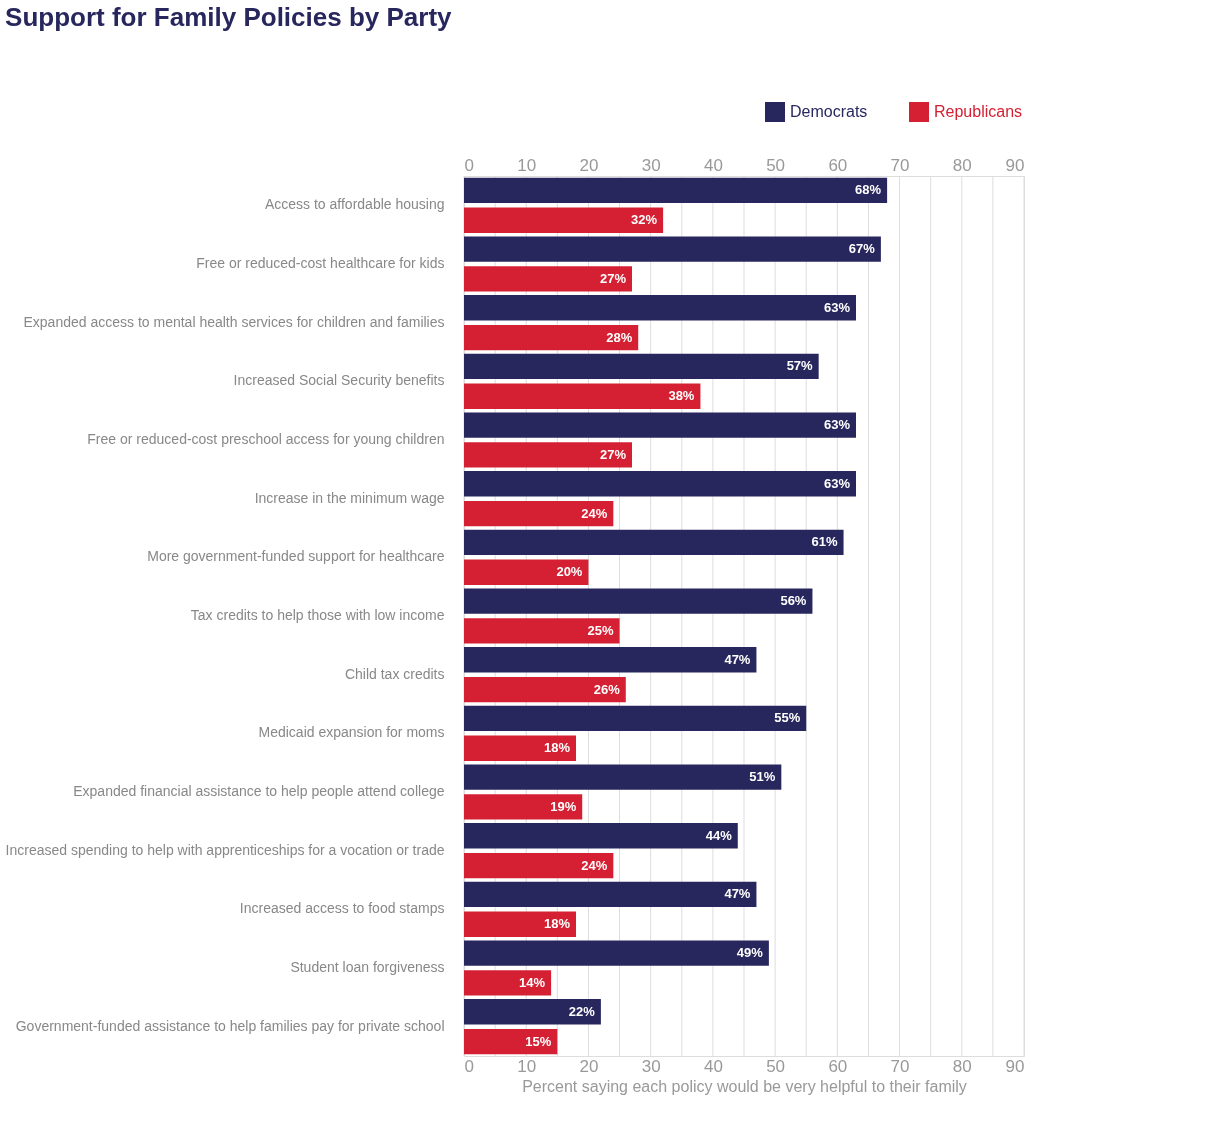  I want to click on x2-tick-label: 40, so click(713, 1066).